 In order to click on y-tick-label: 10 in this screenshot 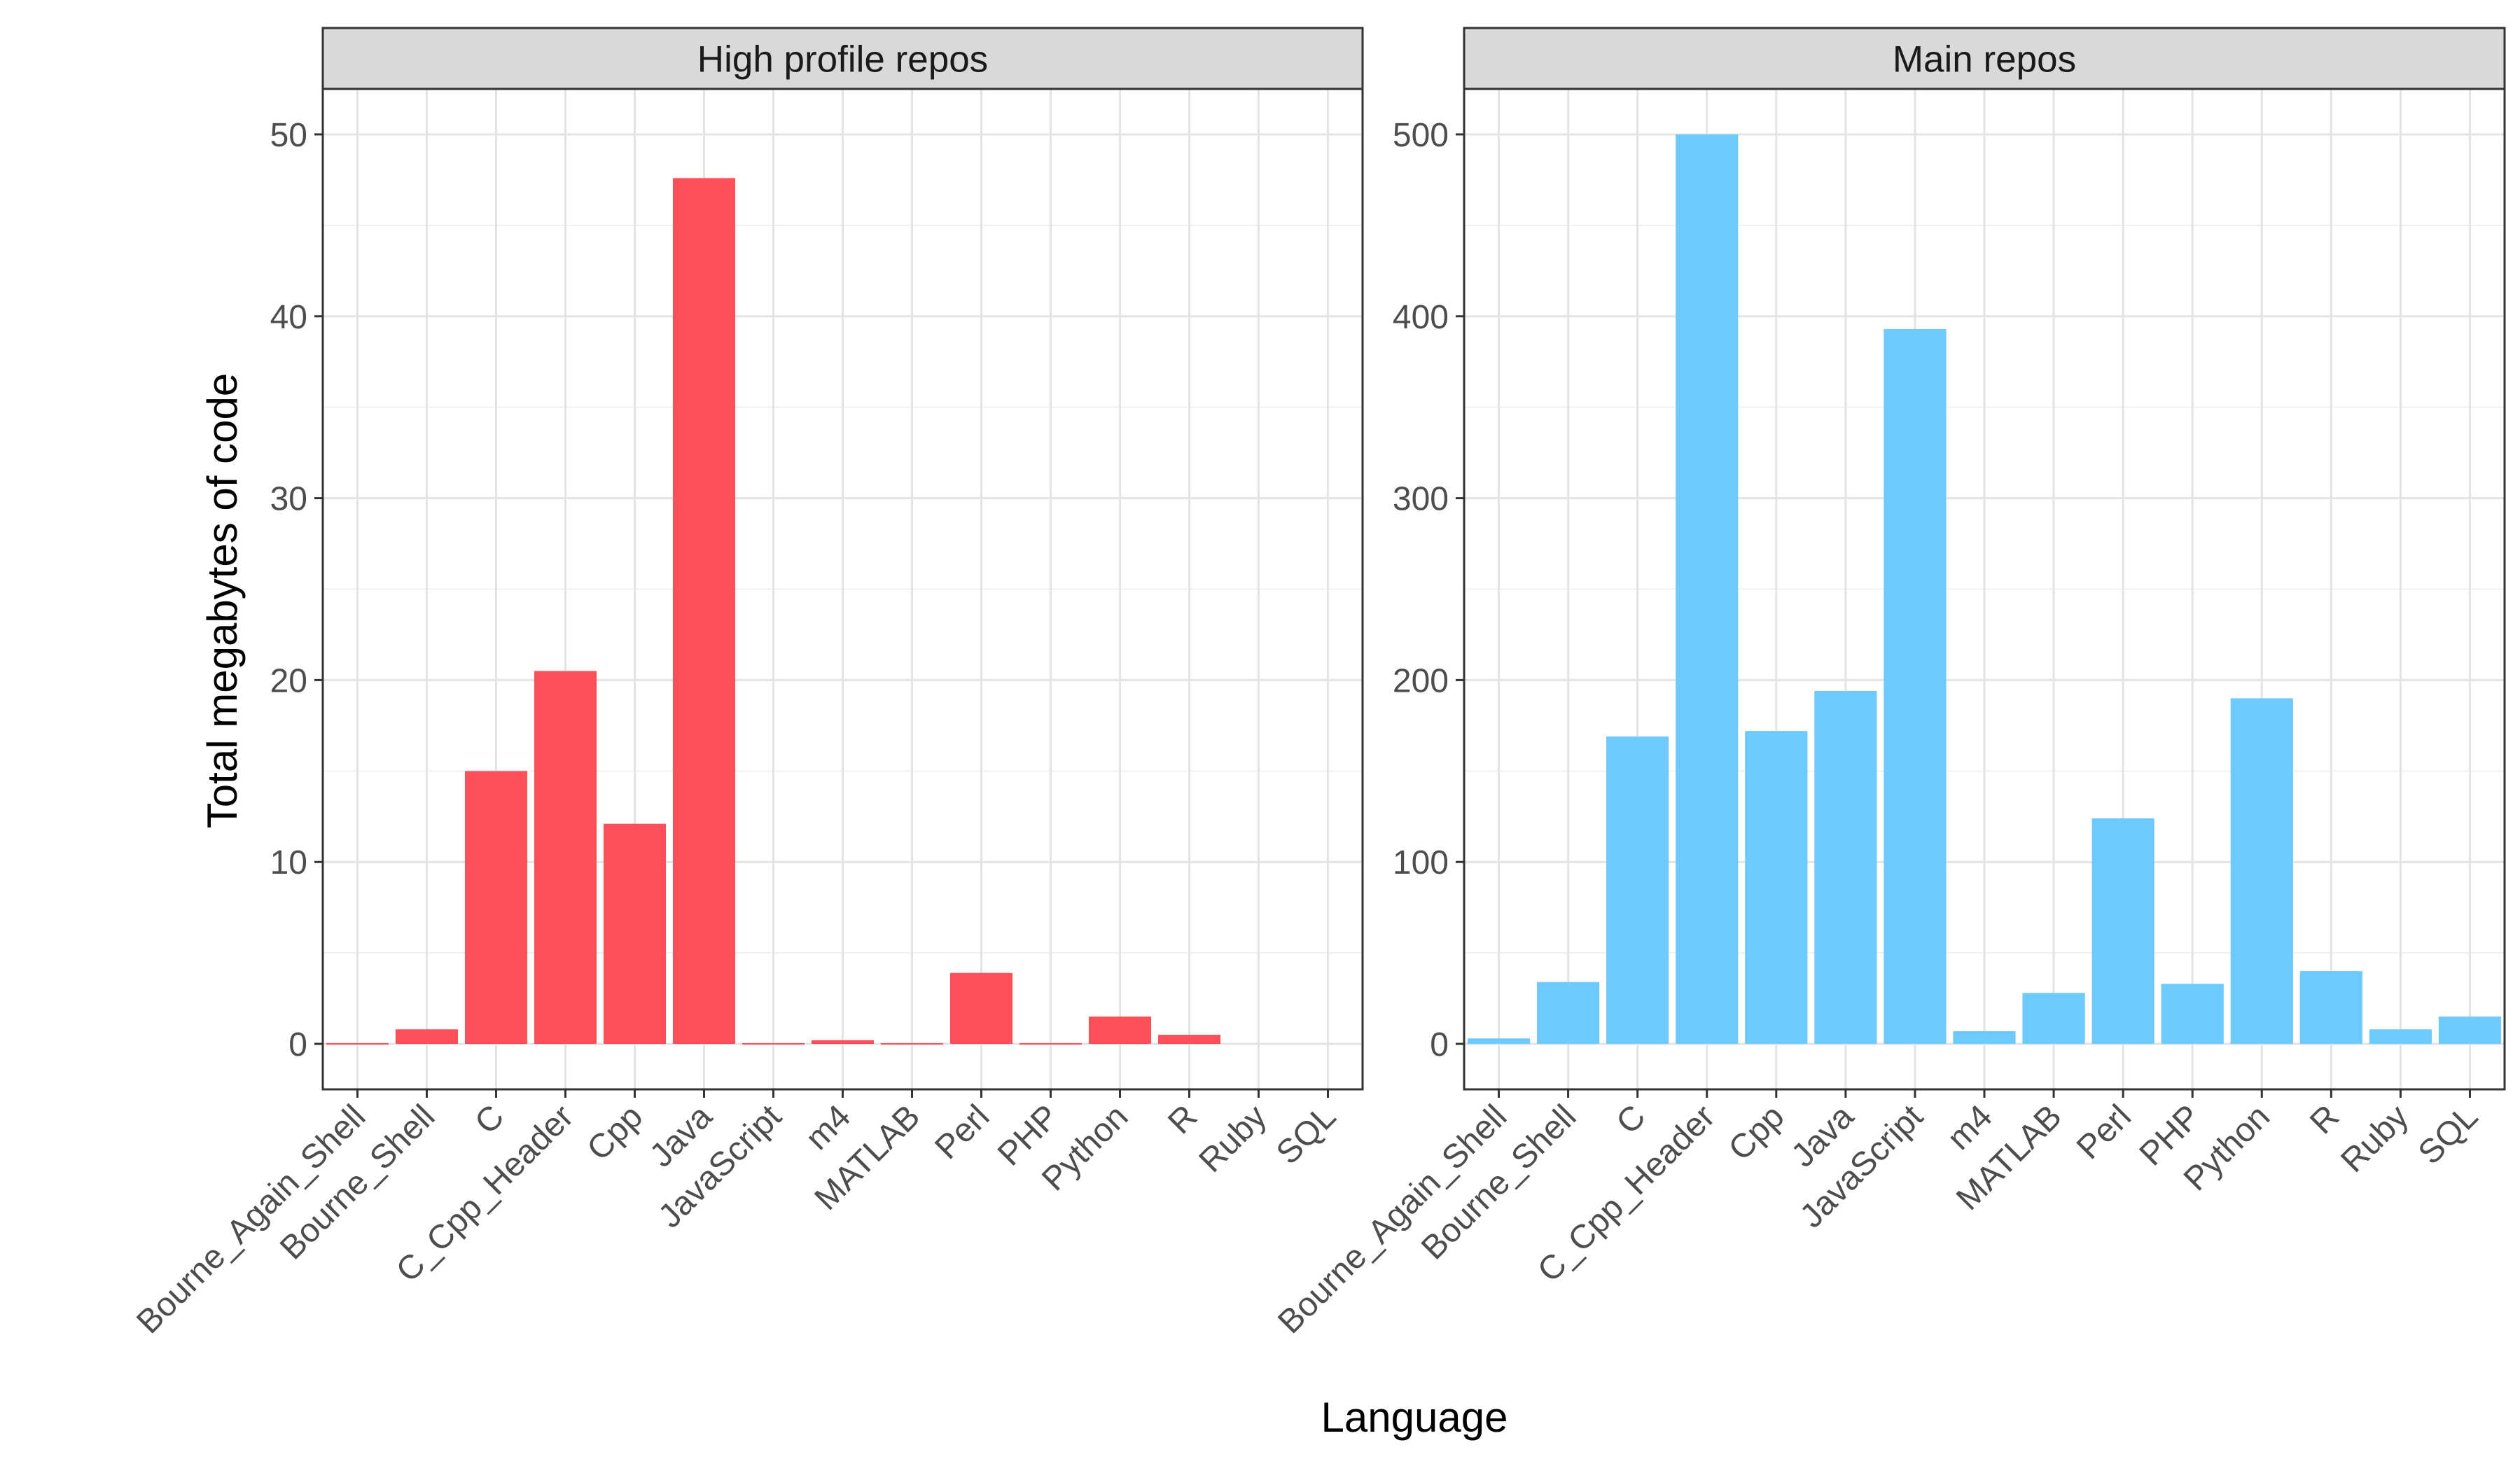, I will do `click(288, 862)`.